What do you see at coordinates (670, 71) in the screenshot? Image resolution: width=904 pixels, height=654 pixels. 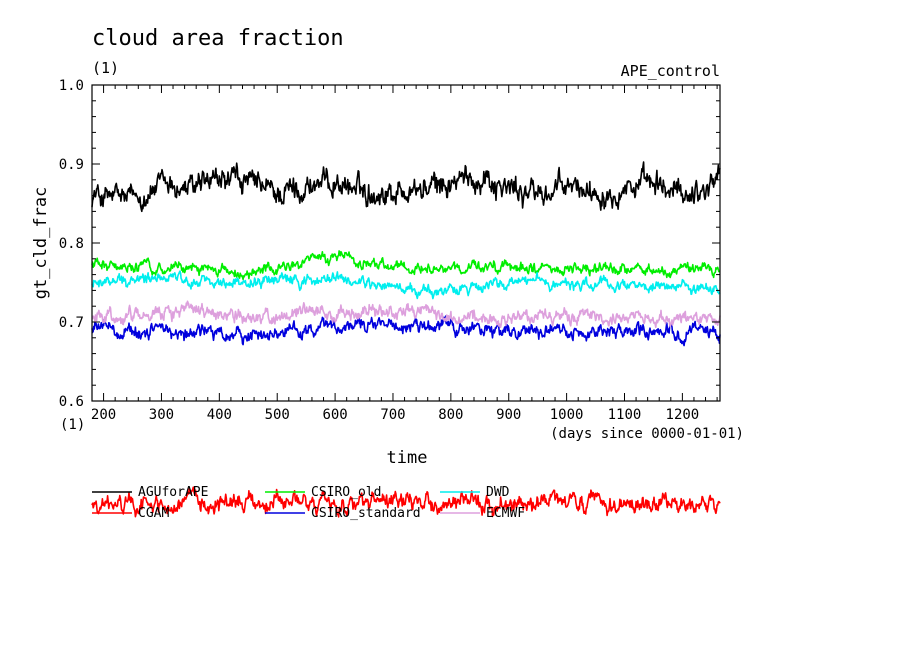 I see `experiment-label: APE_control` at bounding box center [670, 71].